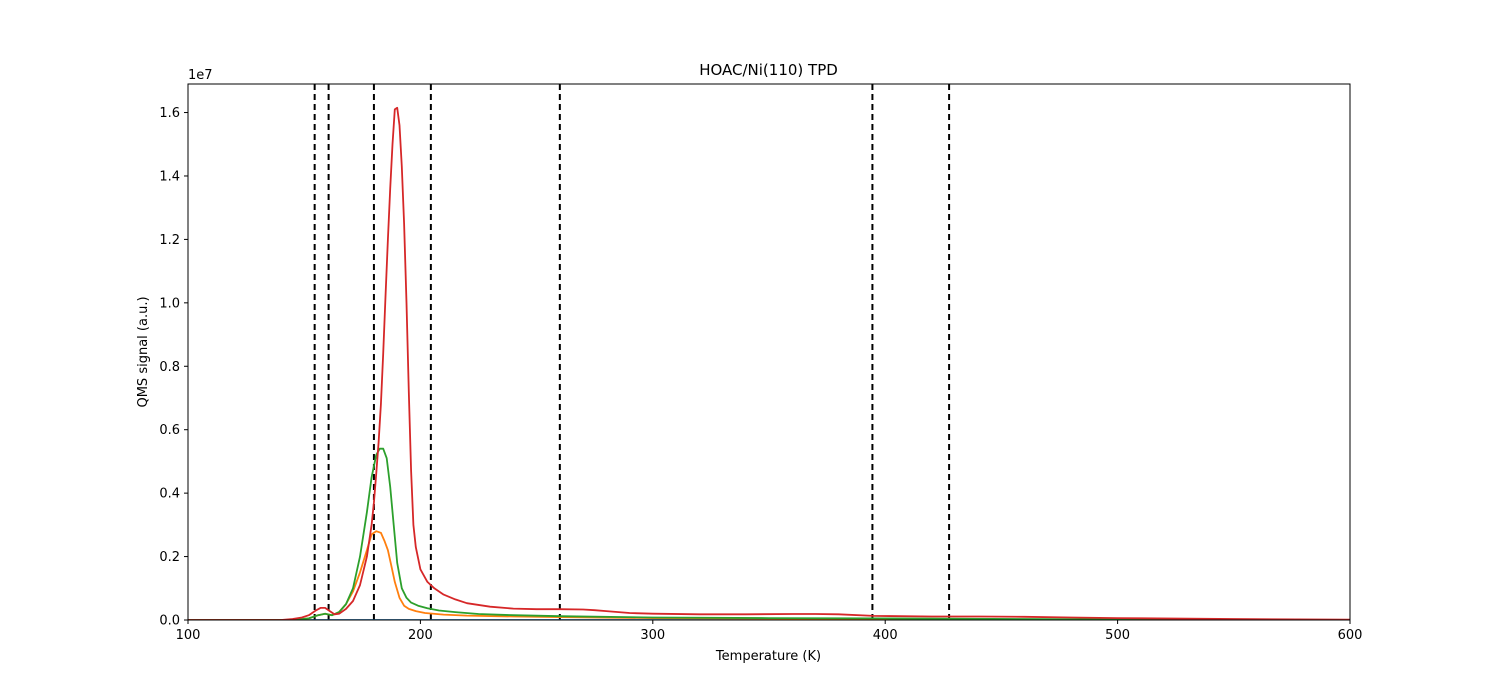  Describe the element at coordinates (420, 635) in the screenshot. I see `x-tick-label-1: 200` at that location.